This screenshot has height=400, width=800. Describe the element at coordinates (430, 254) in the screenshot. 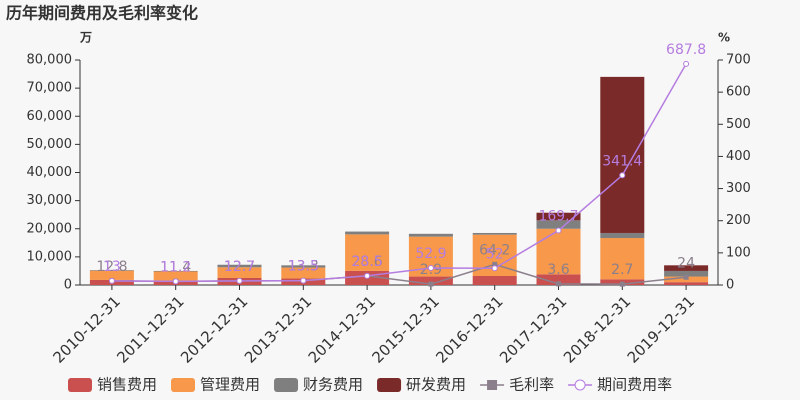

I see `value-label: 52.9` at that location.